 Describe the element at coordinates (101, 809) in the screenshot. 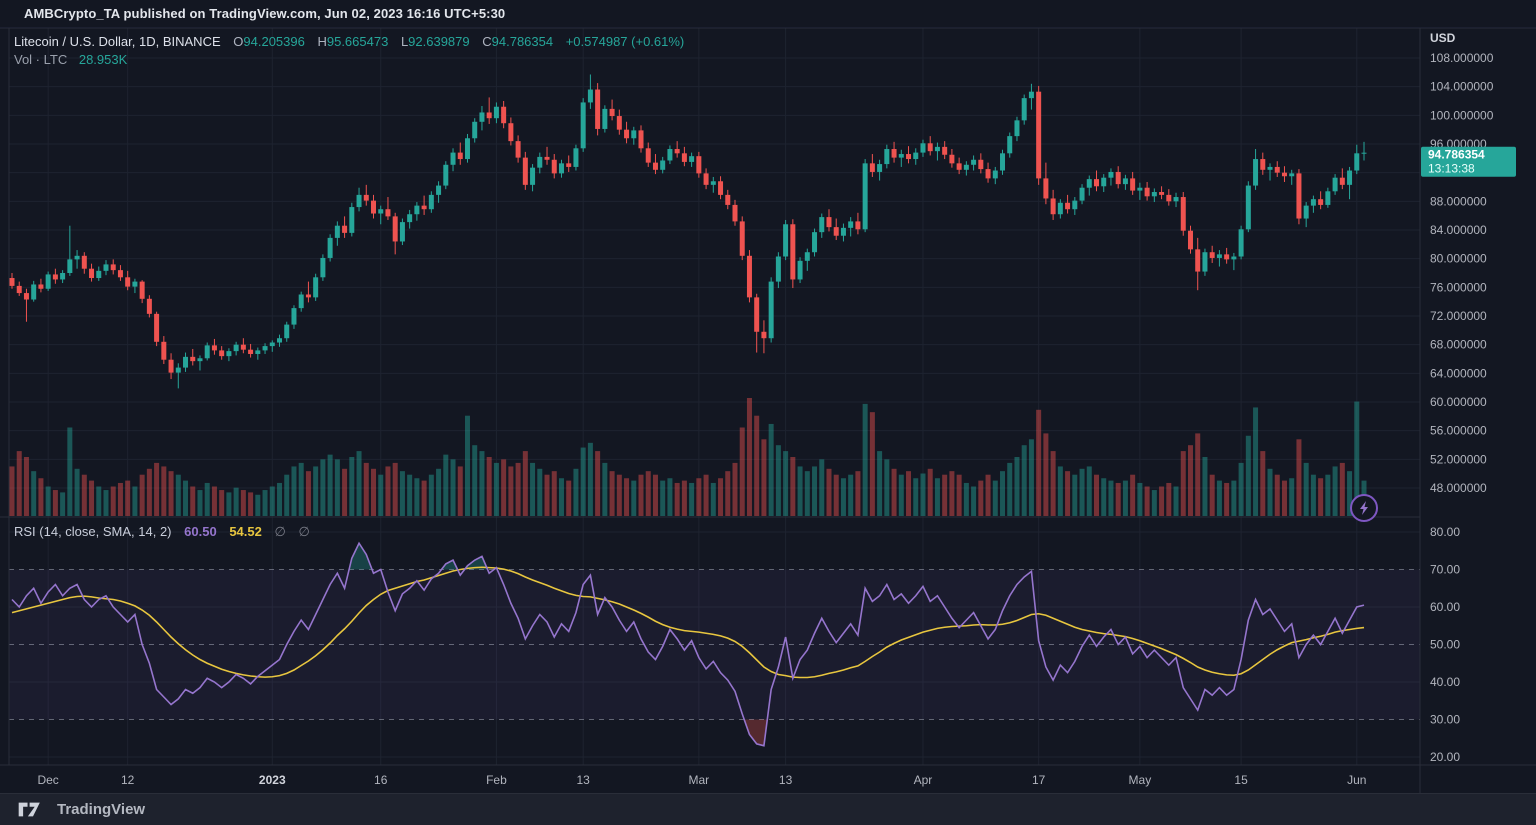

I see `footer-brand-text: TradingView` at that location.